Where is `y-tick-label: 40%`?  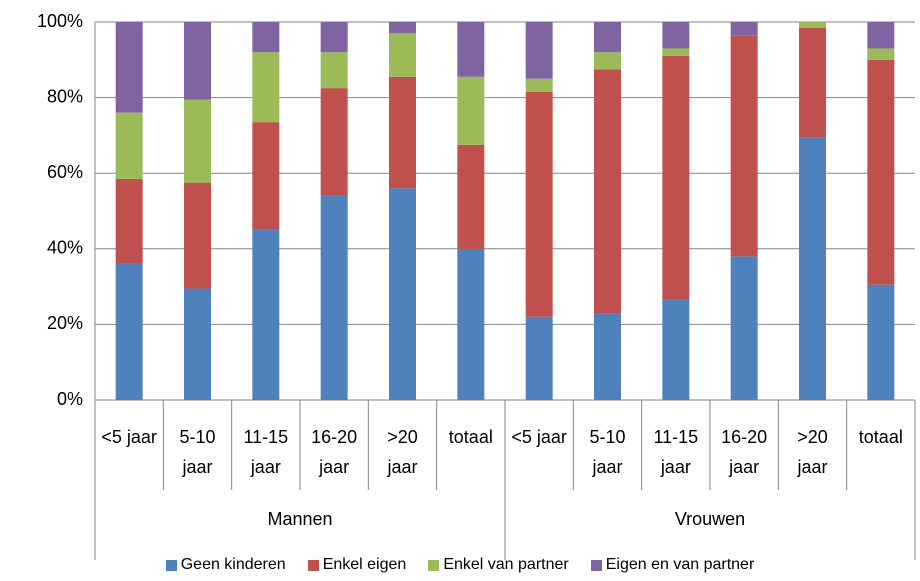
y-tick-label: 40% is located at coordinates (65, 248).